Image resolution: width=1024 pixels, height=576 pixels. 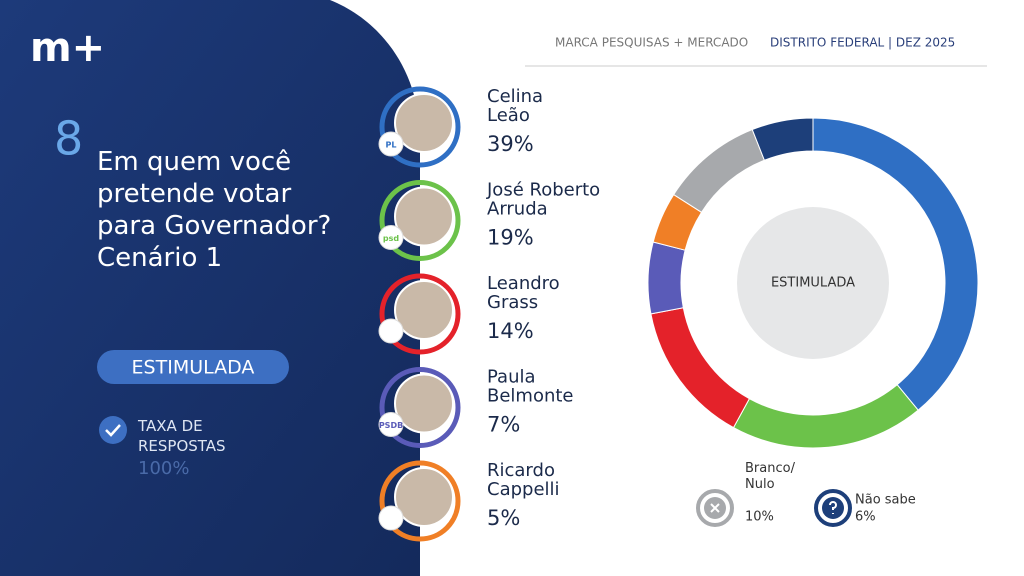 I want to click on party-label: psd, so click(x=391, y=238).